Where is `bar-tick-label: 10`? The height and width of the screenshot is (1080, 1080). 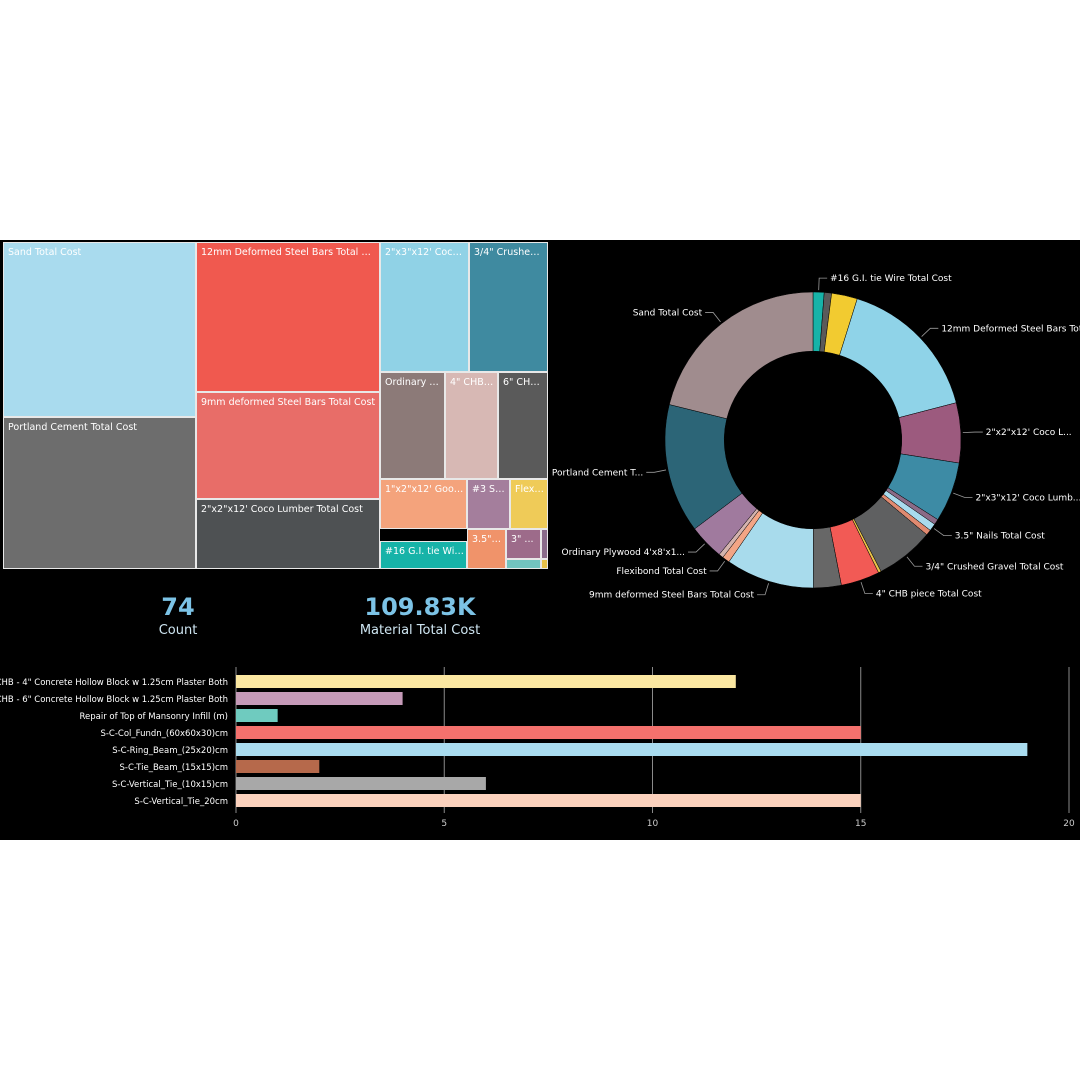
bar-tick-label: 10 is located at coordinates (653, 824).